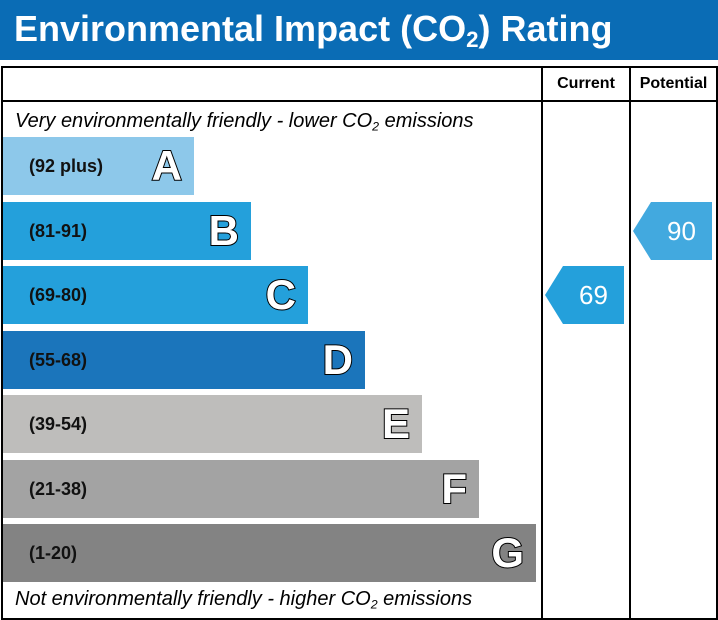  I want to click on current-rating-value: 69, so click(593, 295).